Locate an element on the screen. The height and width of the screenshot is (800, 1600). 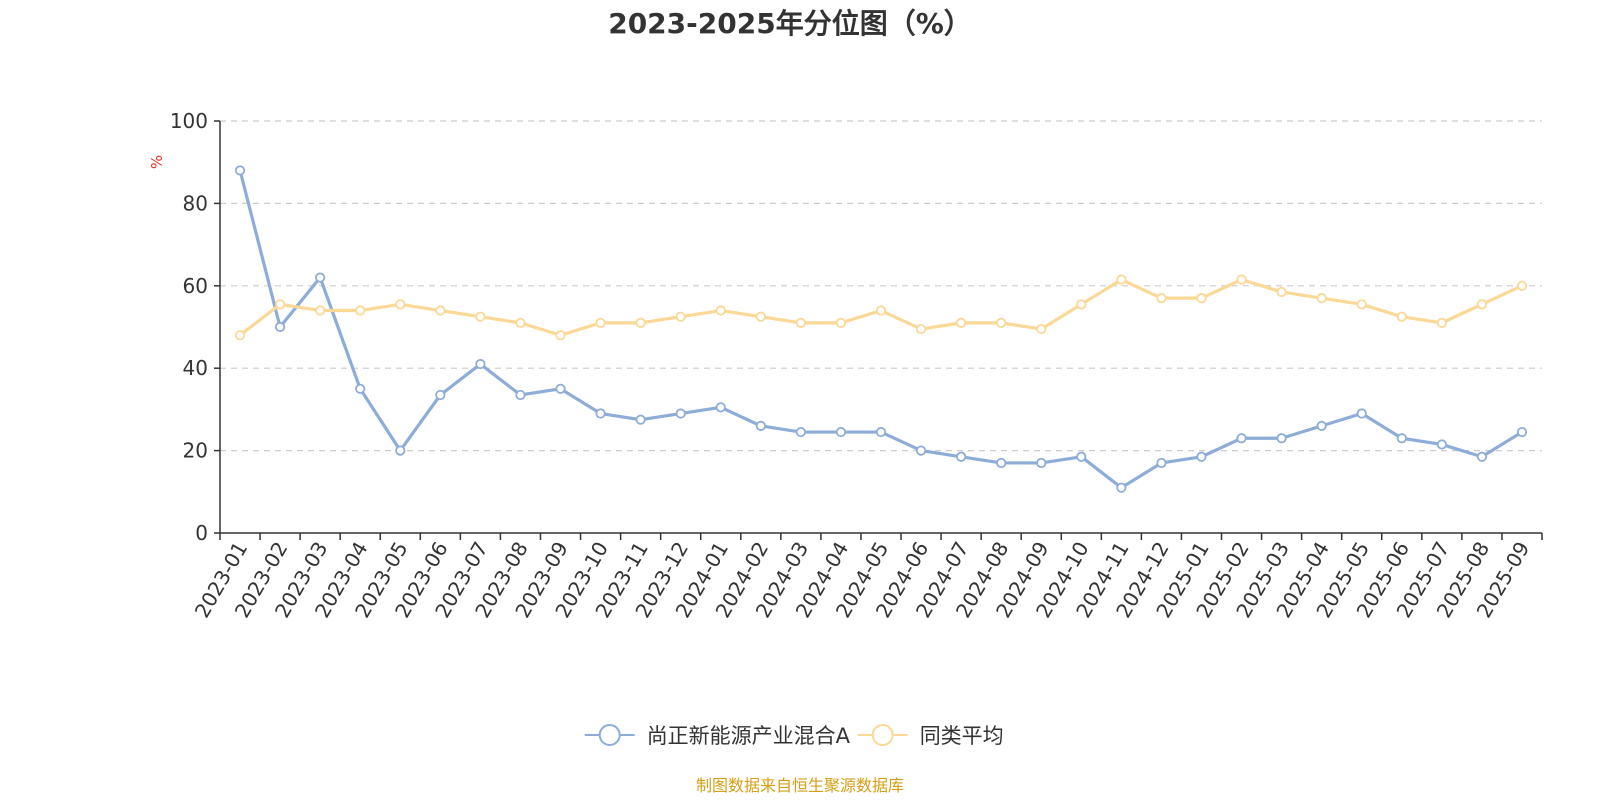
data-source-note: 制图数据来自恒生聚源数据库 is located at coordinates (800, 785).